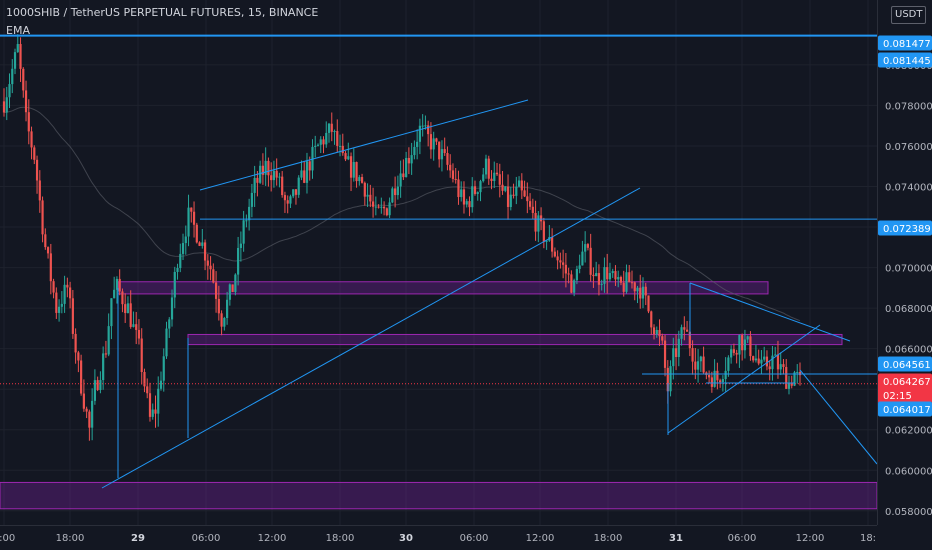 The width and height of the screenshot is (932, 550). I want to click on time-tick-label: 18:, so click(868, 538).